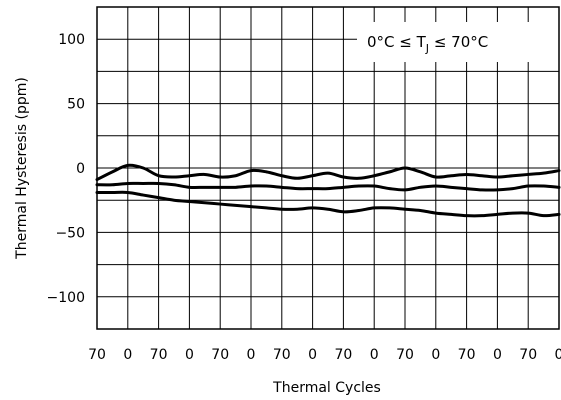  Describe the element at coordinates (71, 40) in the screenshot. I see `y-tick-label: 100` at that location.